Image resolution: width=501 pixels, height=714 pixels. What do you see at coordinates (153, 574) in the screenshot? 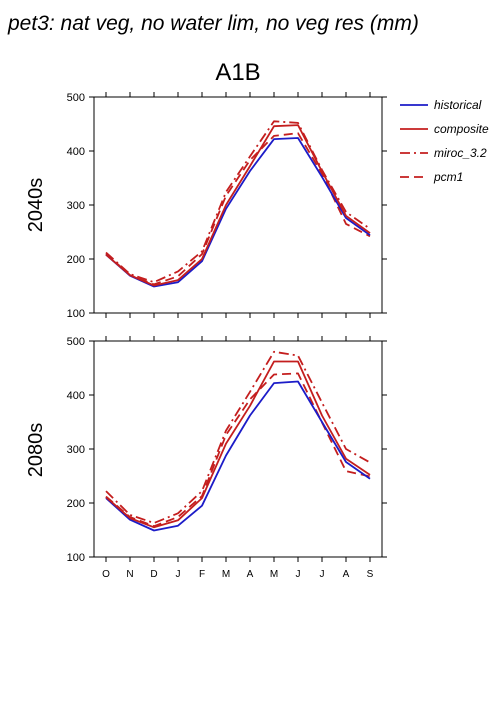
I see `x-tick-label: D` at bounding box center [153, 574].